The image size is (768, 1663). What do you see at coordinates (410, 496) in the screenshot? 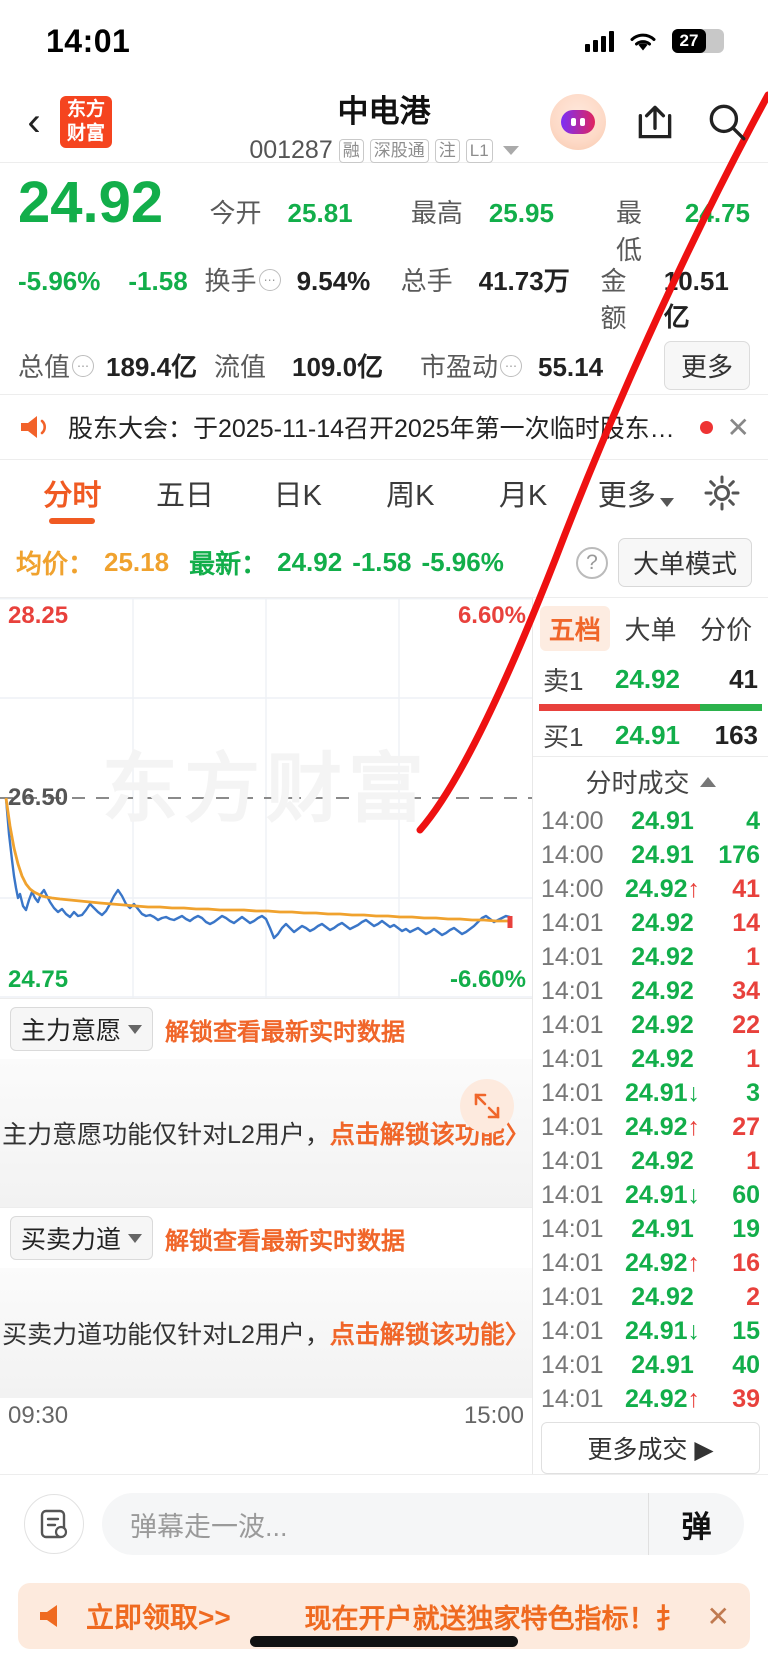
I see `tab-zhouk: 周K` at bounding box center [410, 496].